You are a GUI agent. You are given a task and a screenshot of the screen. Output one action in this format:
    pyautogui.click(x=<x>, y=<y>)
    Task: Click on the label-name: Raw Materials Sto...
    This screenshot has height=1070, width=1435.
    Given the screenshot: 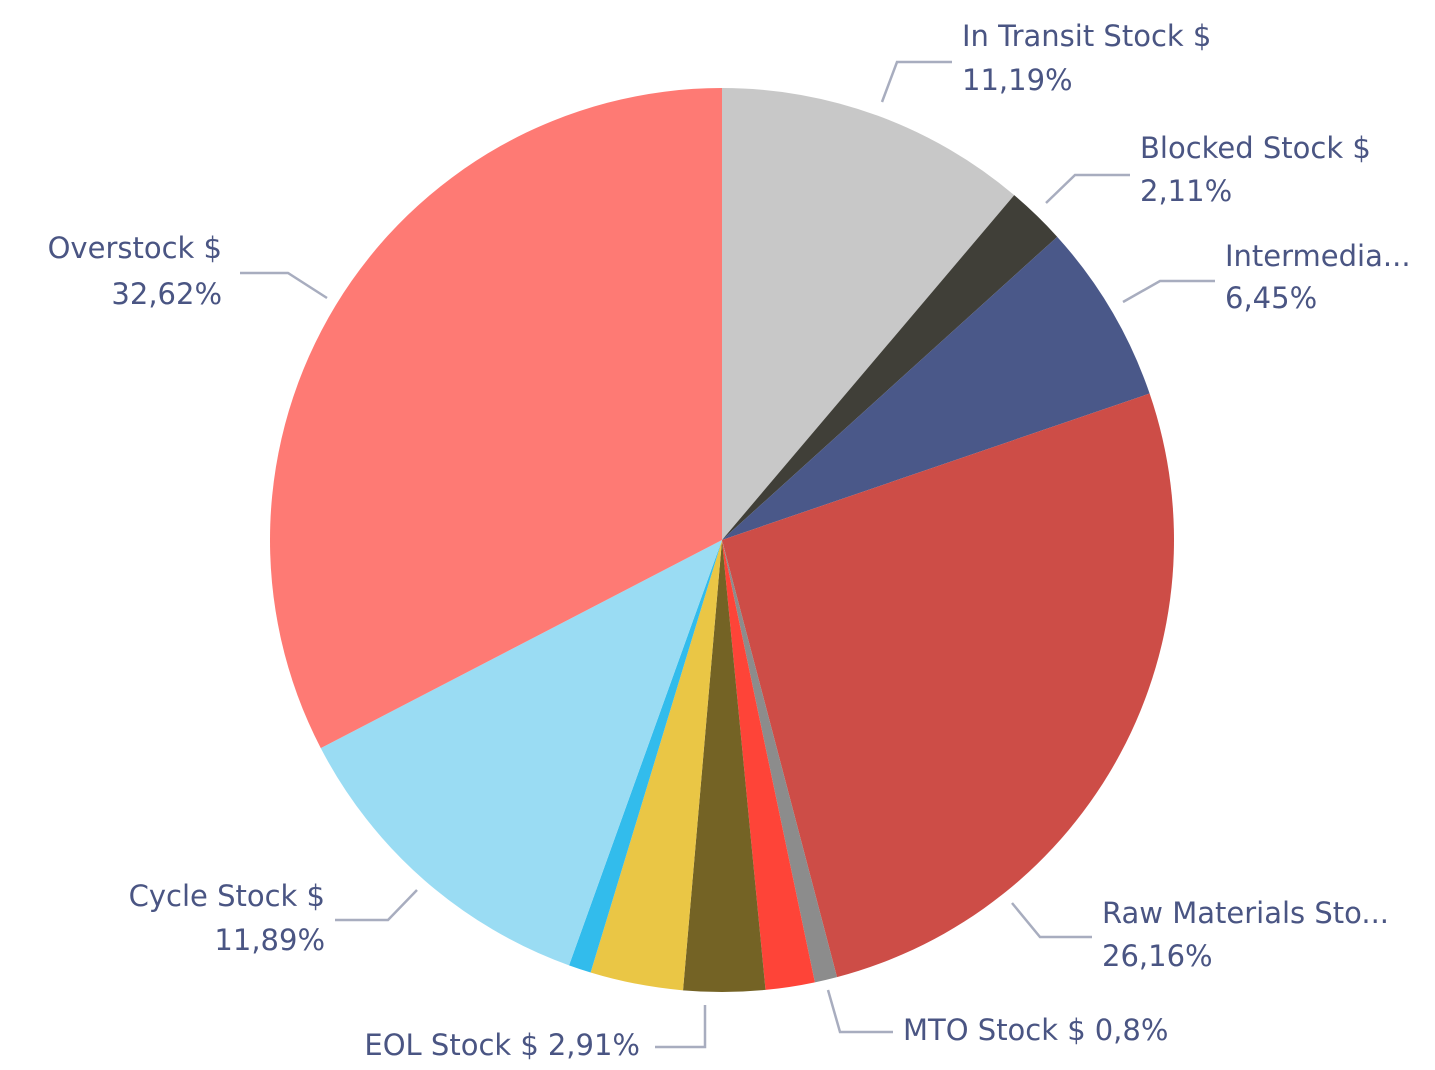 What is the action you would take?
    pyautogui.click(x=1245, y=913)
    